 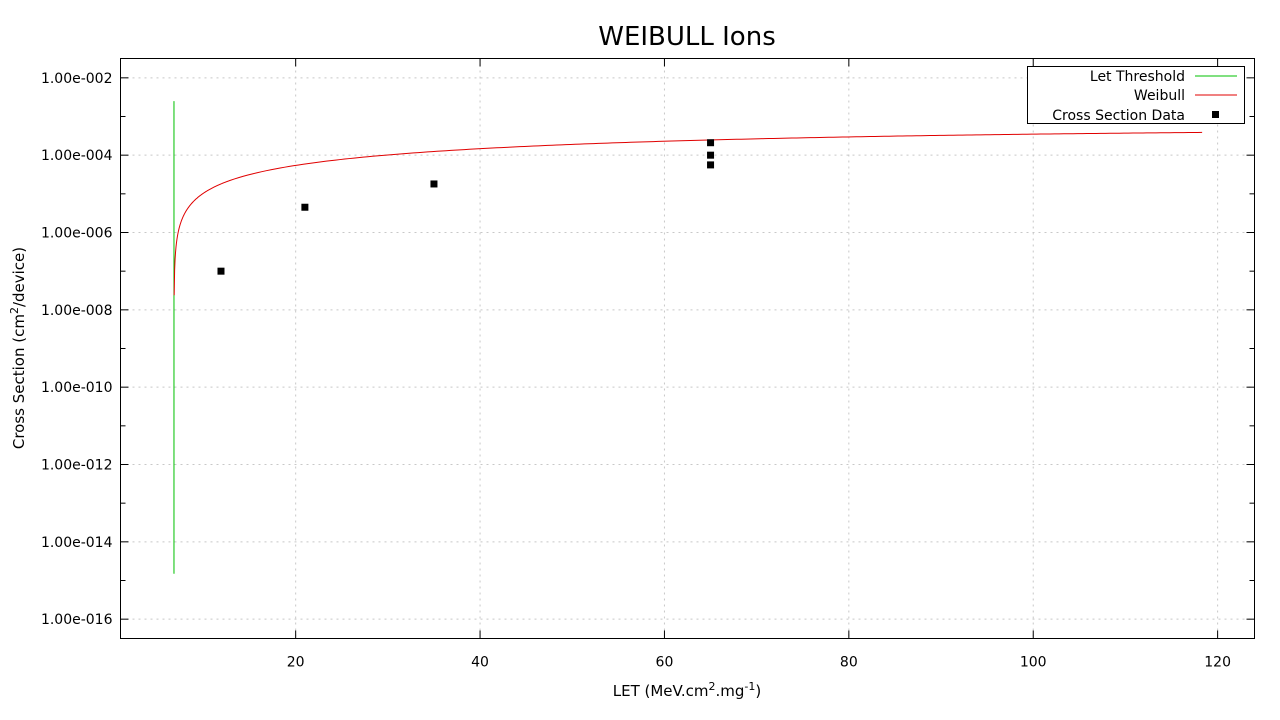 What do you see at coordinates (1159, 96) in the screenshot?
I see `legend-label-weibull: Weibull` at bounding box center [1159, 96].